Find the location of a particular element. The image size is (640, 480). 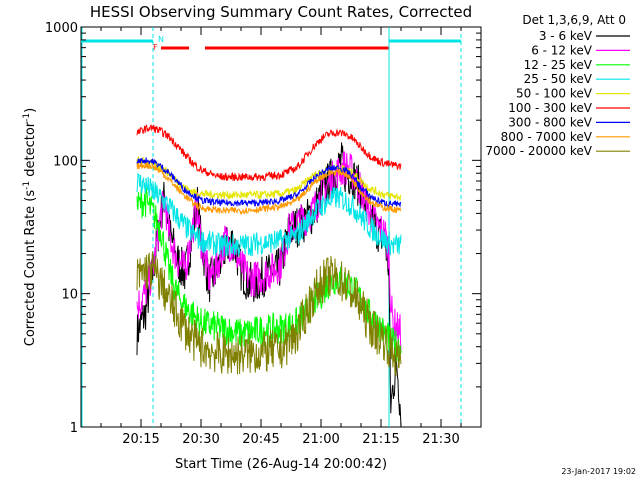

legend-label: 3 - 6 keV is located at coordinates (566, 36).